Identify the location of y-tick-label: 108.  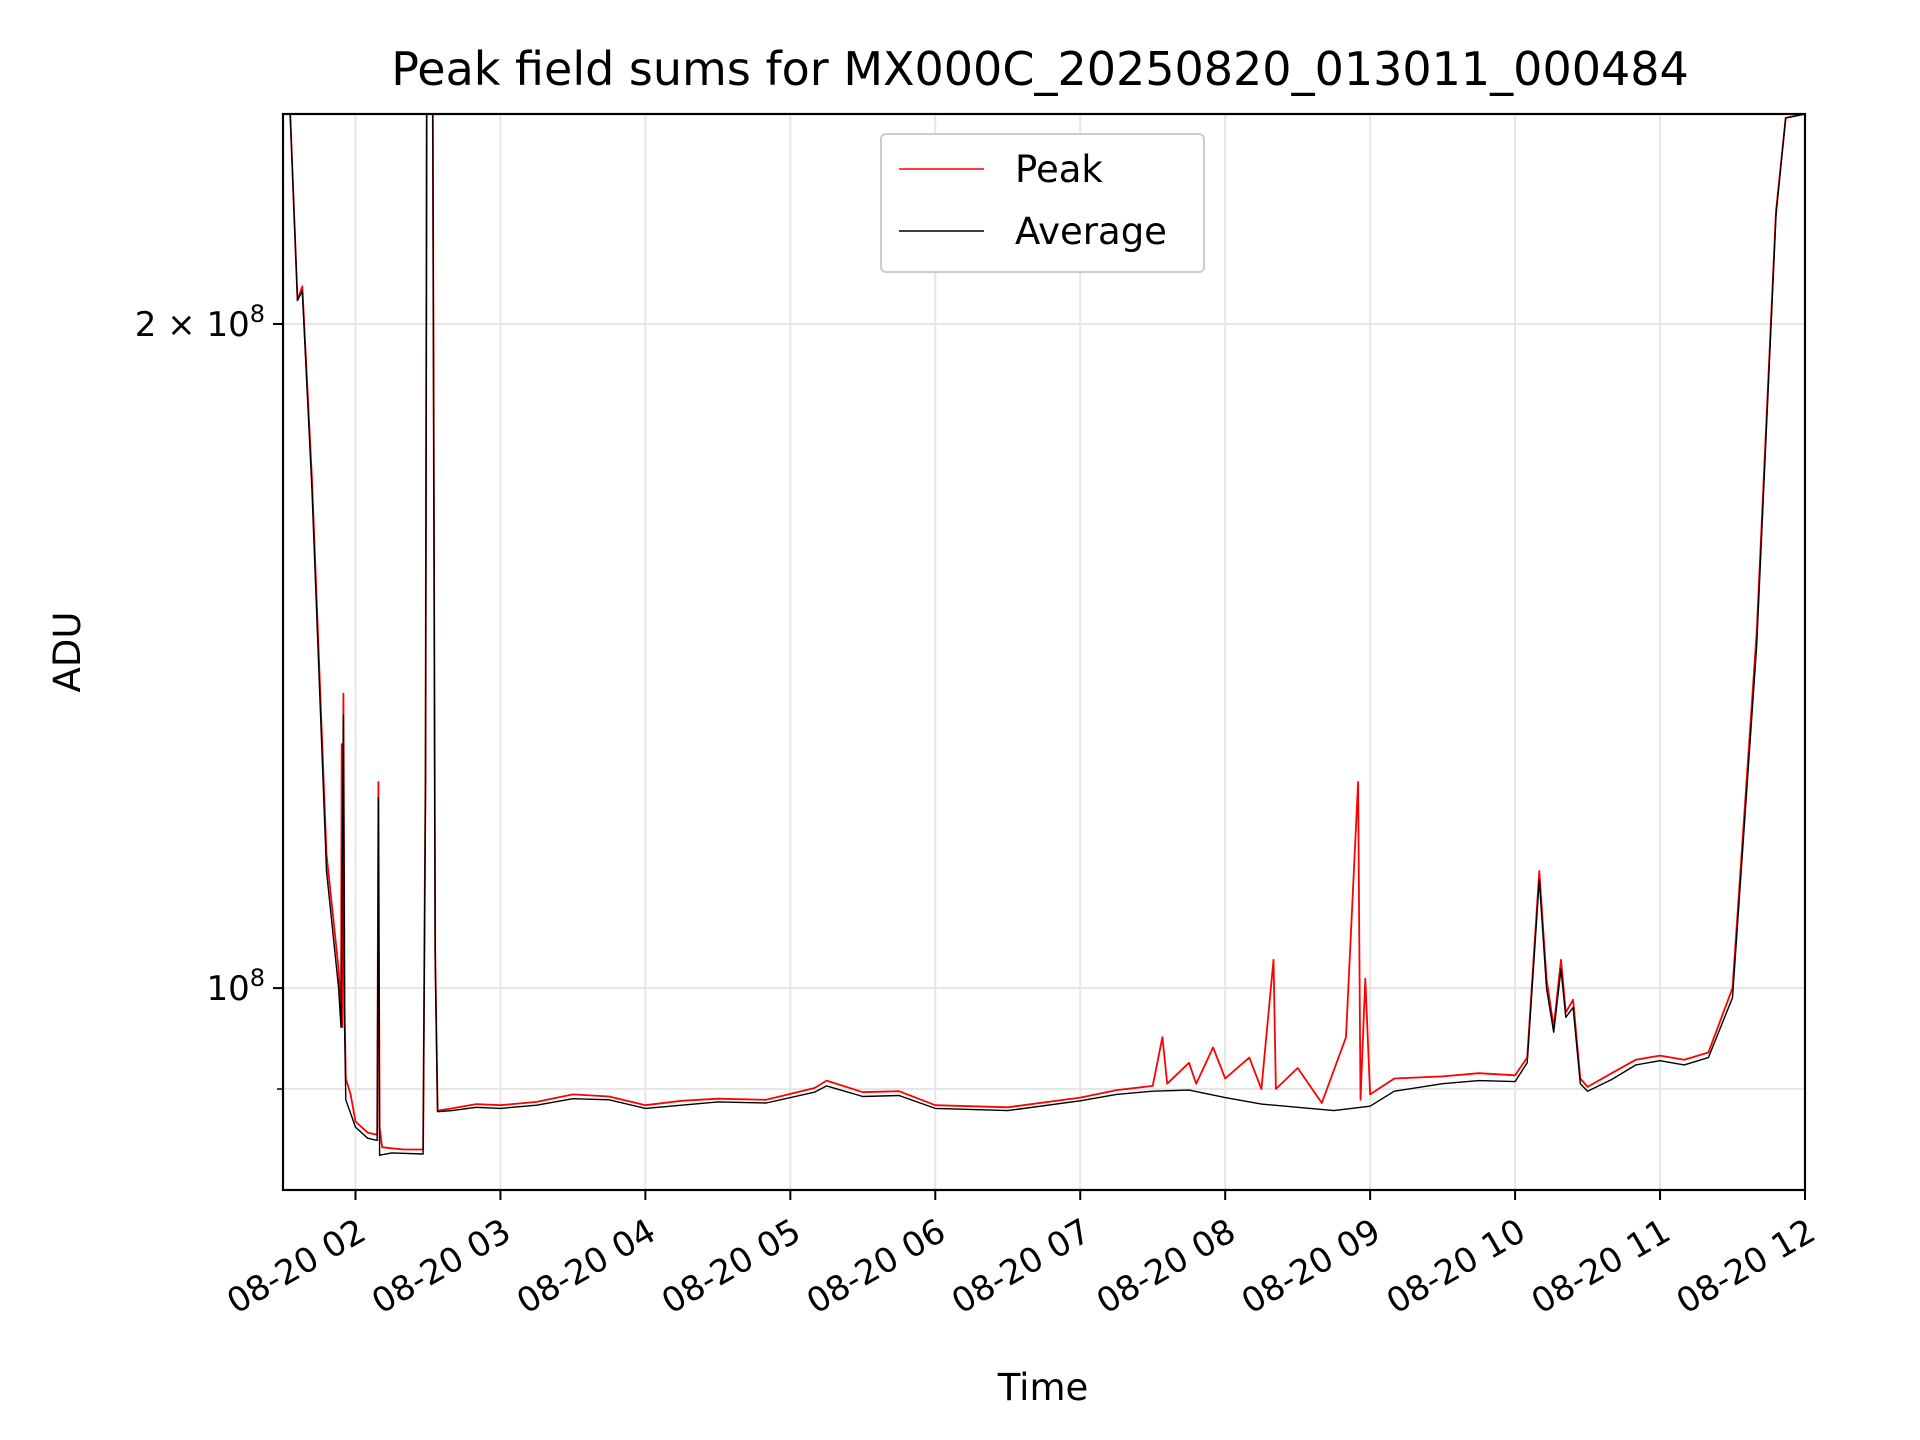
(235, 986).